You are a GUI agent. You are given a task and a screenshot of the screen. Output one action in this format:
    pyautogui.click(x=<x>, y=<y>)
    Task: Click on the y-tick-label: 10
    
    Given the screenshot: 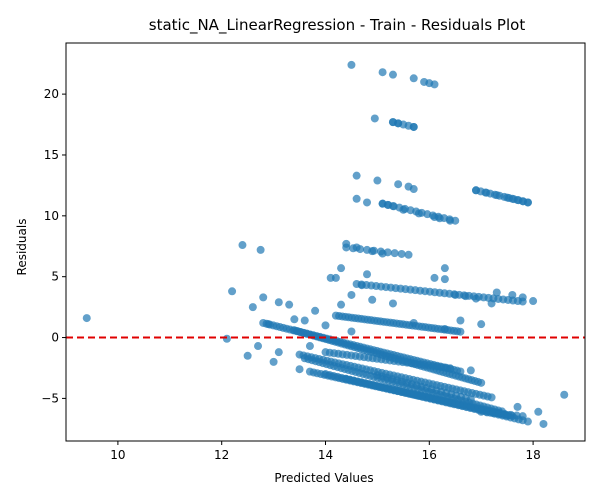 What is the action you would take?
    pyautogui.click(x=51, y=216)
    